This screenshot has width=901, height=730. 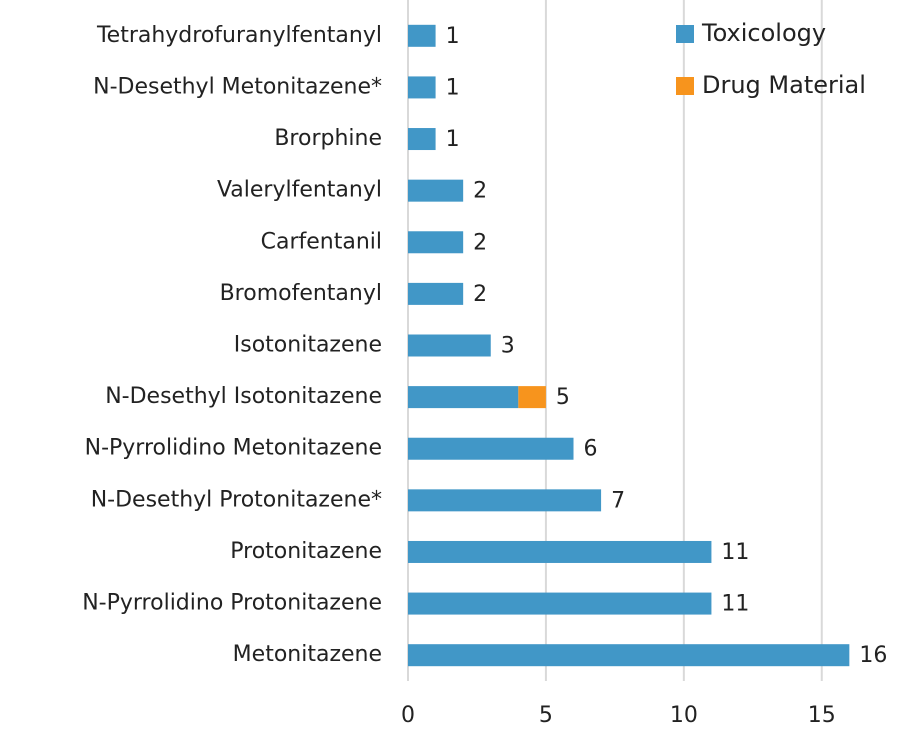 What do you see at coordinates (239, 35) in the screenshot?
I see `y-tick-label: Tetrahydrofuranylfentanyl` at bounding box center [239, 35].